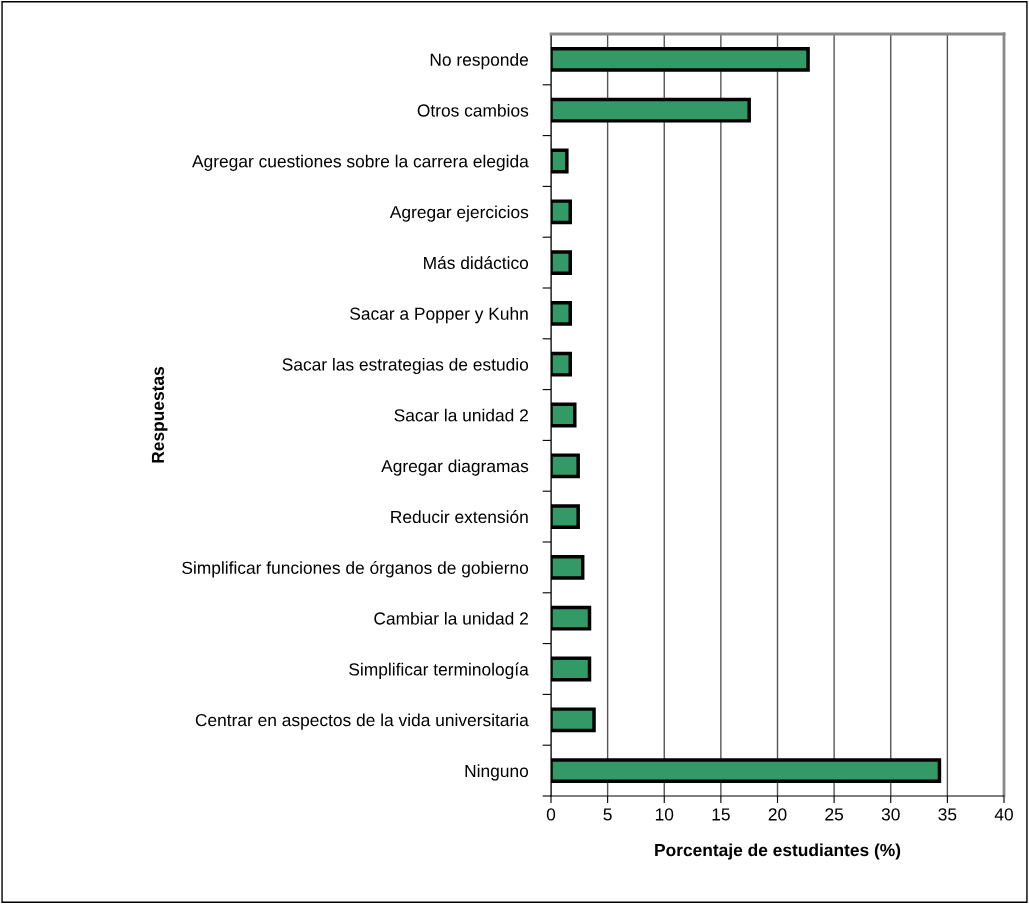 This screenshot has height=904, width=1029. What do you see at coordinates (455, 467) in the screenshot?
I see `y-tick-label: Agregar diagramas` at bounding box center [455, 467].